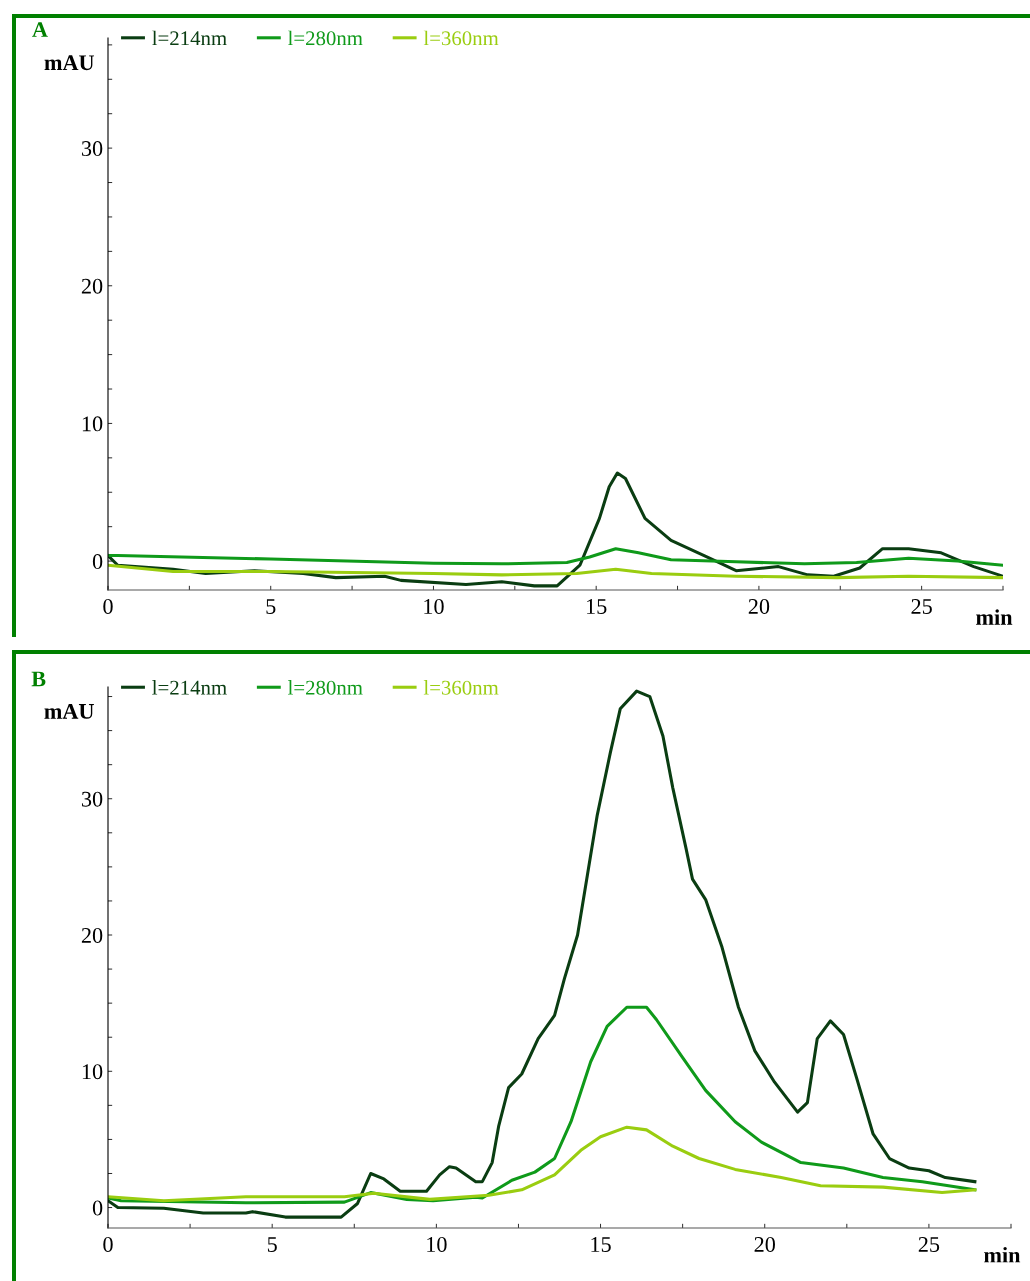 The image size is (1030, 1281). What do you see at coordinates (40, 29) in the screenshot?
I see `chart-title: A` at bounding box center [40, 29].